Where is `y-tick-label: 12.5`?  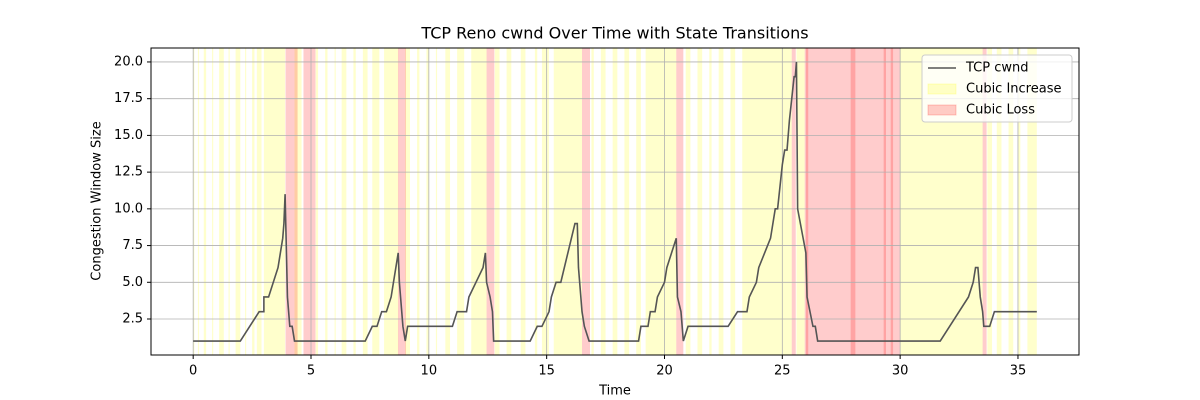
y-tick-label: 12.5 is located at coordinates (128, 172).